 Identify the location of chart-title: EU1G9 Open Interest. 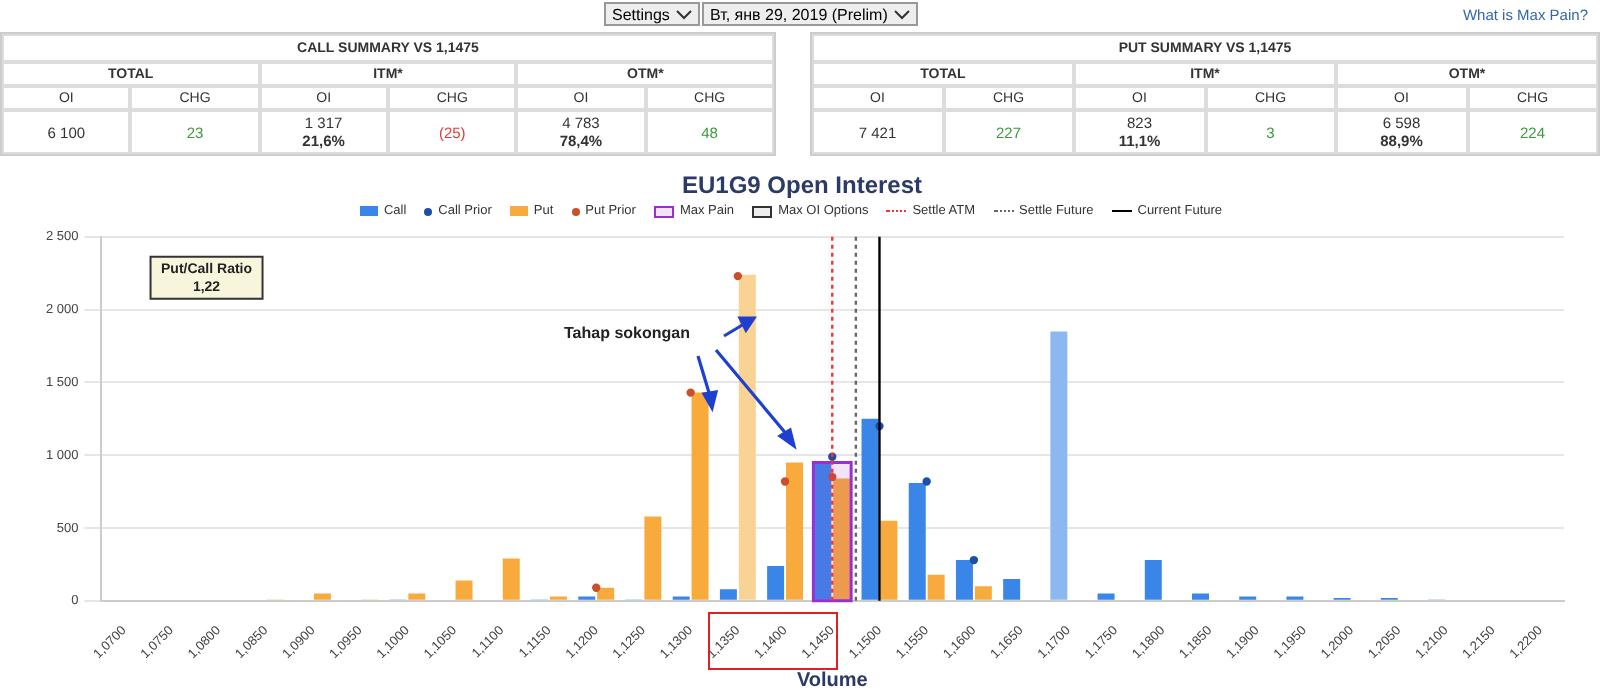
(802, 185).